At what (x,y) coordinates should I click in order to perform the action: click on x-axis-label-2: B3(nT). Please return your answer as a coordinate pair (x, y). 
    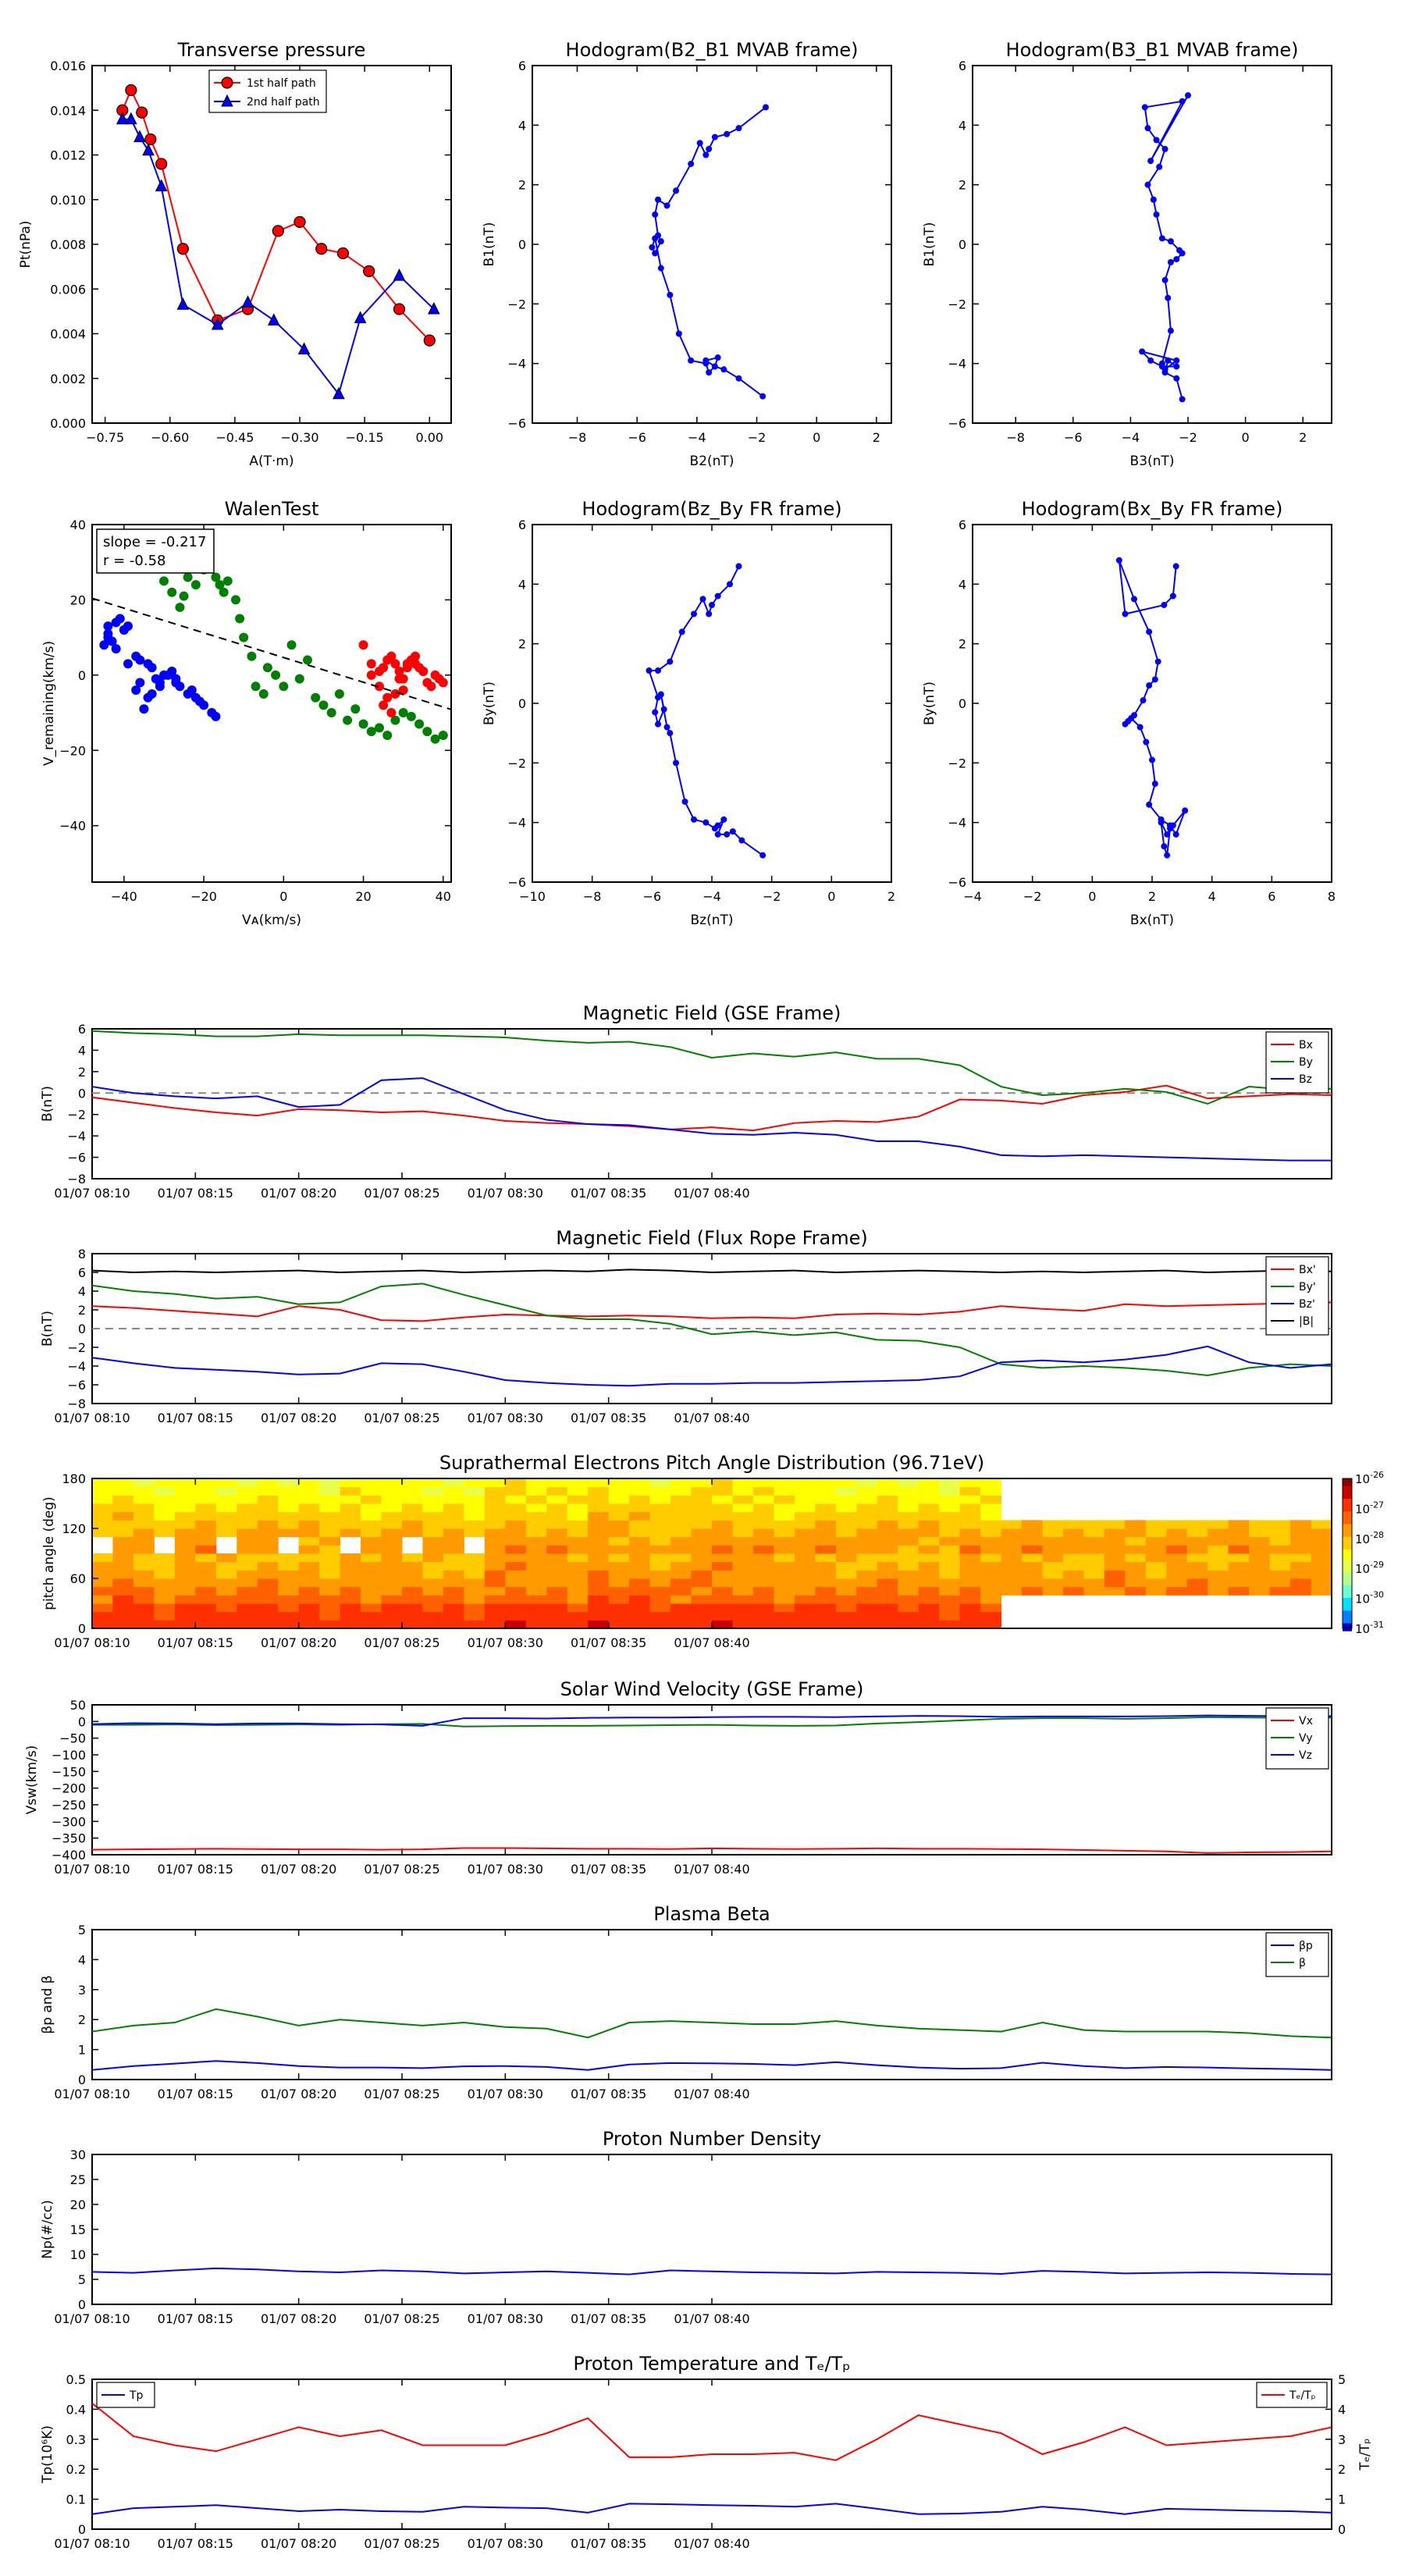
    Looking at the image, I should click on (1152, 461).